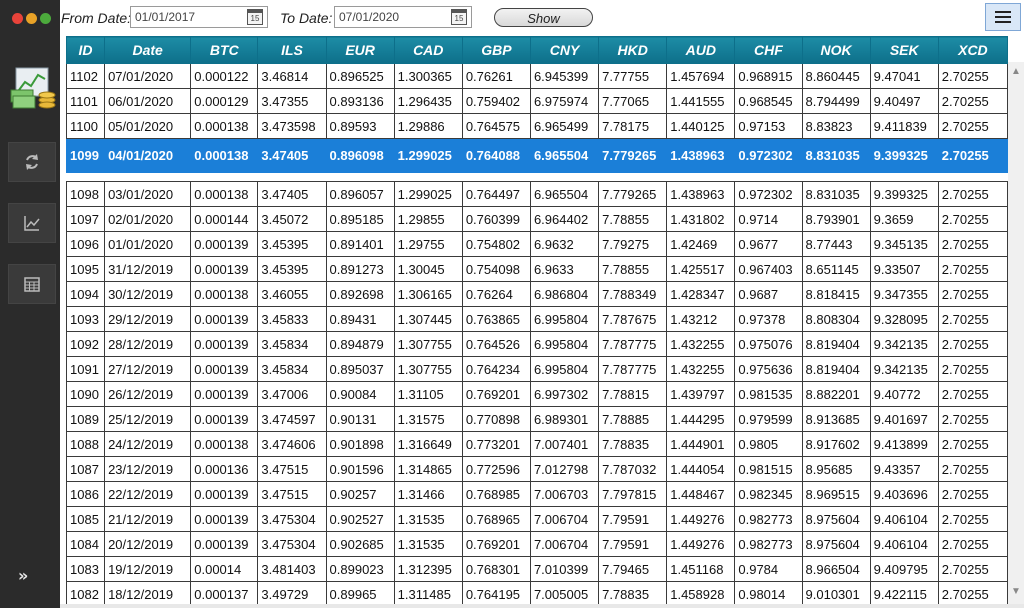 The height and width of the screenshot is (608, 1024). Describe the element at coordinates (633, 319) in the screenshot. I see `cell-hkd: 7.787675` at that location.